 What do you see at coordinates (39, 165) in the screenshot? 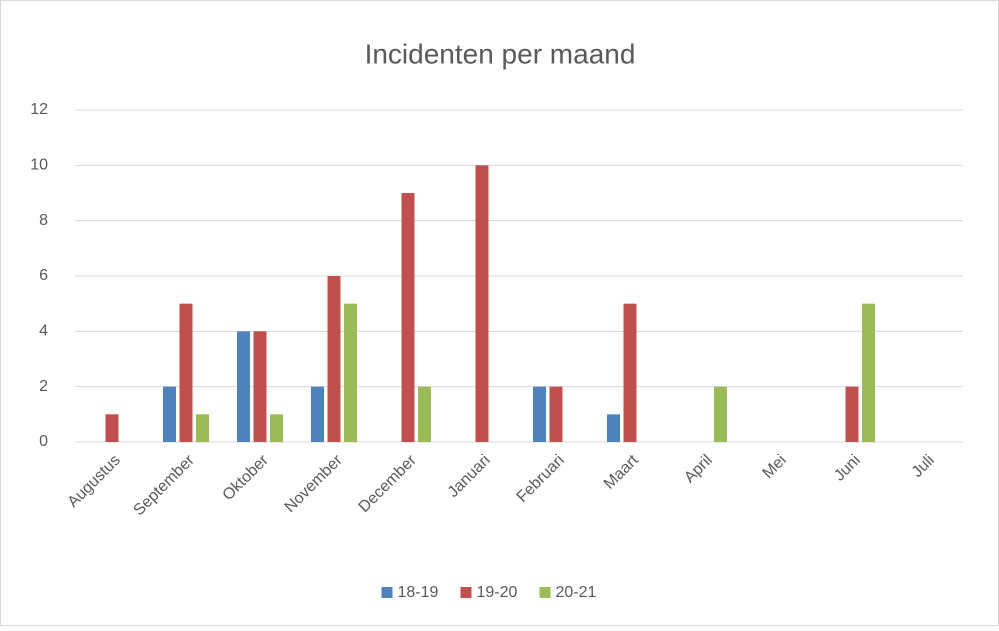
I see `y-tick-label: 10` at bounding box center [39, 165].